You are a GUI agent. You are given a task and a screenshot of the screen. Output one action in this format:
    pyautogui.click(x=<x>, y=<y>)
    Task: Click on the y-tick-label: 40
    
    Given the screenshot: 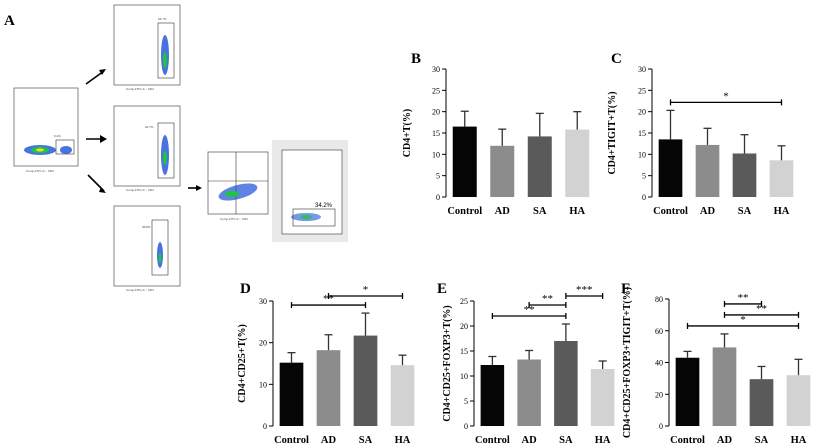 What is the action you would take?
    pyautogui.click(x=659, y=363)
    